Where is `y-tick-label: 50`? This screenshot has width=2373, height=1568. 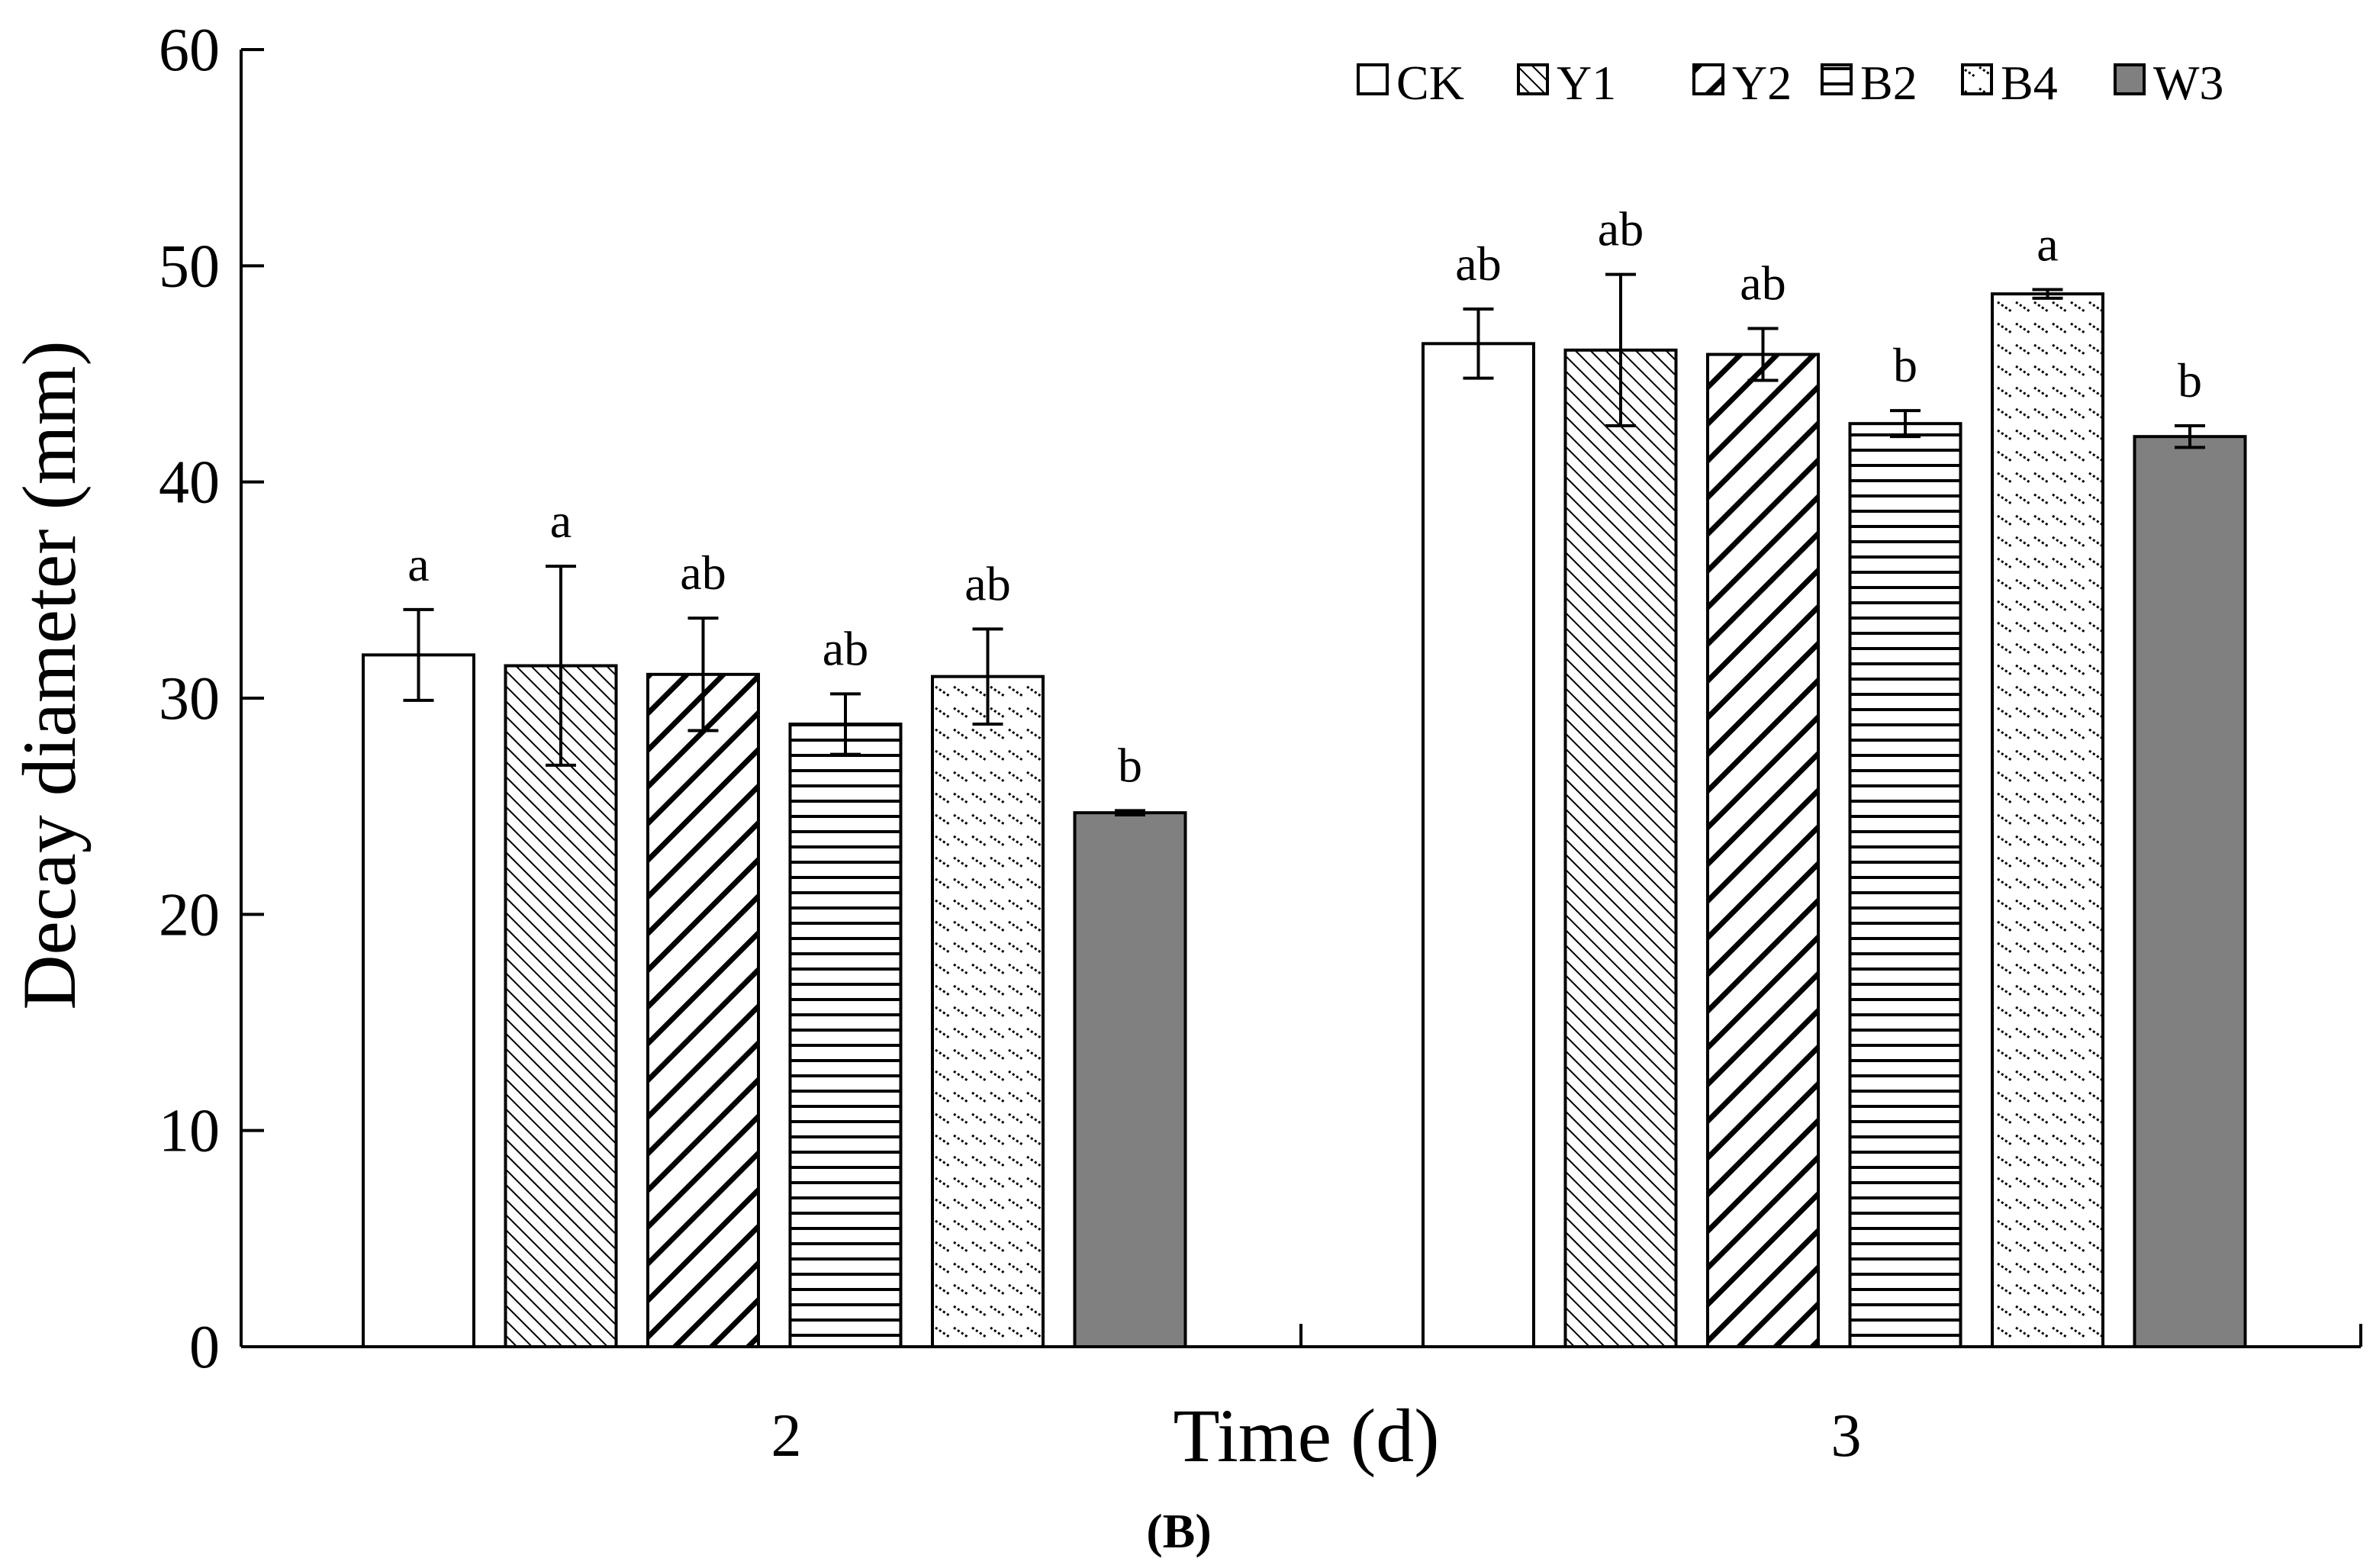 y-tick-label: 50 is located at coordinates (189, 266).